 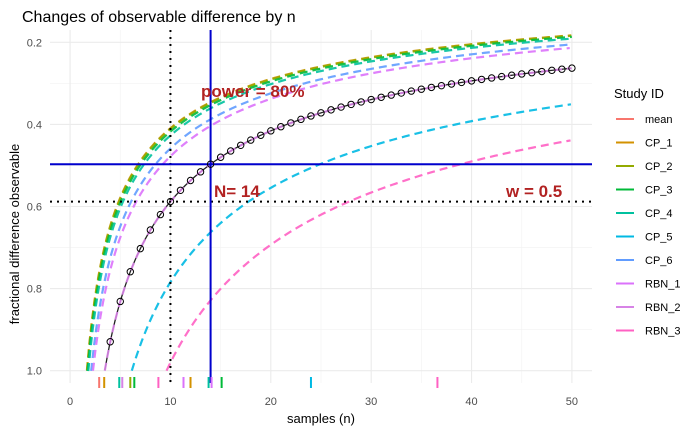 I want to click on x-axis-title: samples (n), so click(x=321, y=418).